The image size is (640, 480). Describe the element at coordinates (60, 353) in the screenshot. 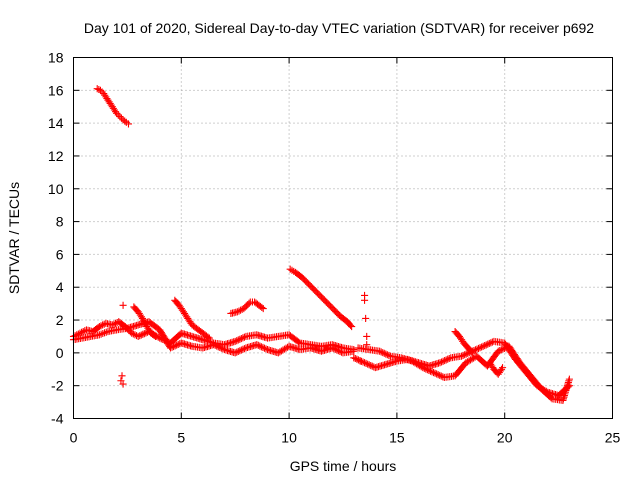

I see `y-tick-label: 0` at that location.